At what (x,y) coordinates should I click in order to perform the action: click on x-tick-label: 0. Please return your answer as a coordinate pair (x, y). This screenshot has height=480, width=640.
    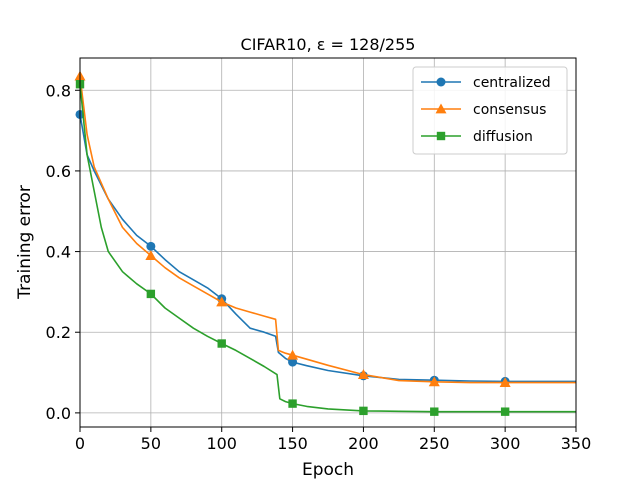
    Looking at the image, I should click on (80, 443).